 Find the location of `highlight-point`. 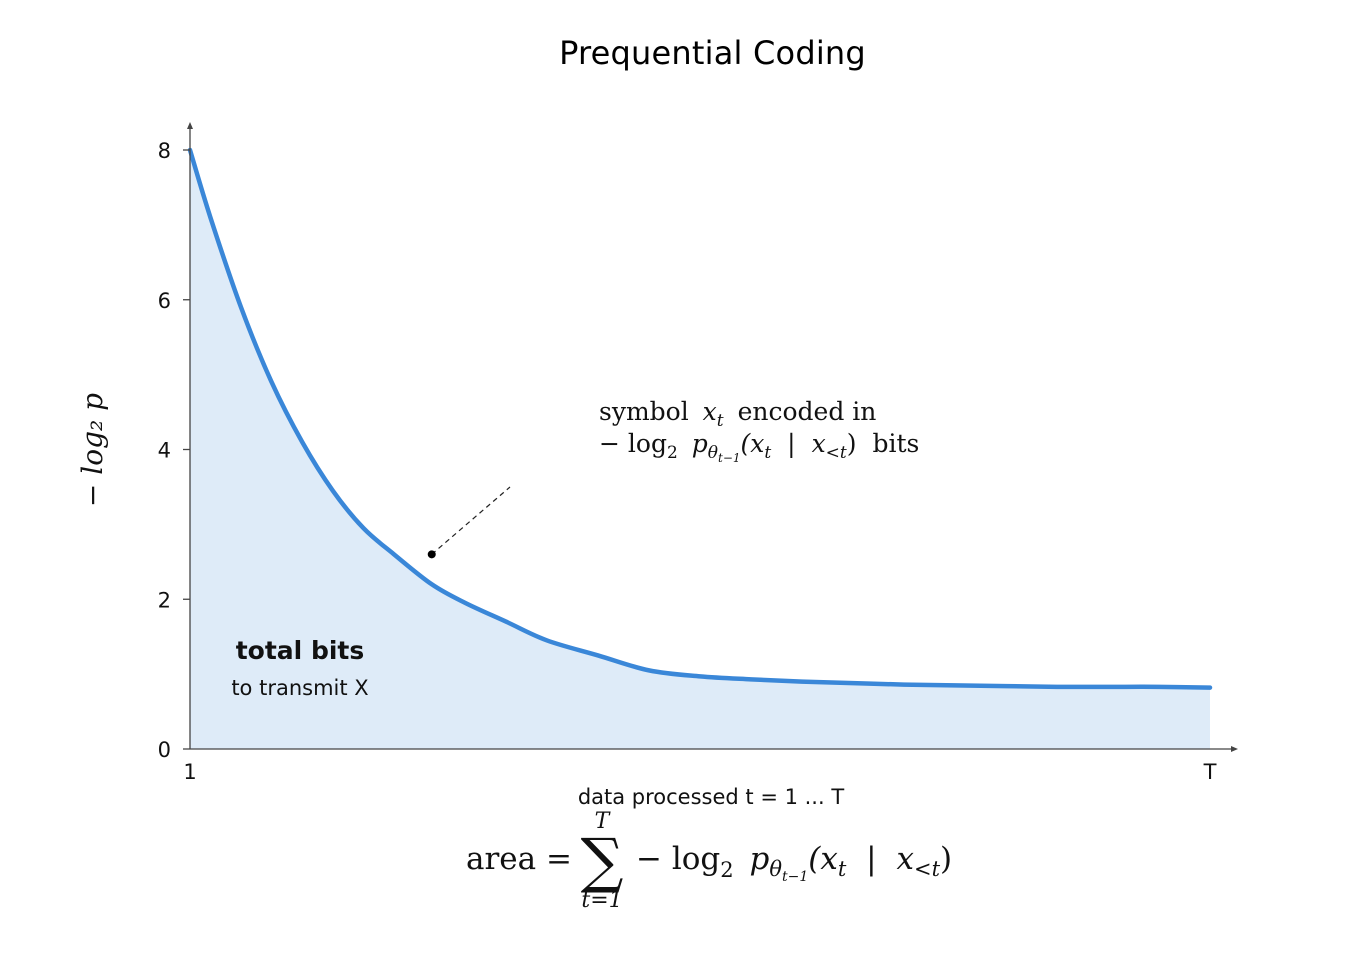

highlight-point is located at coordinates (431, 554).